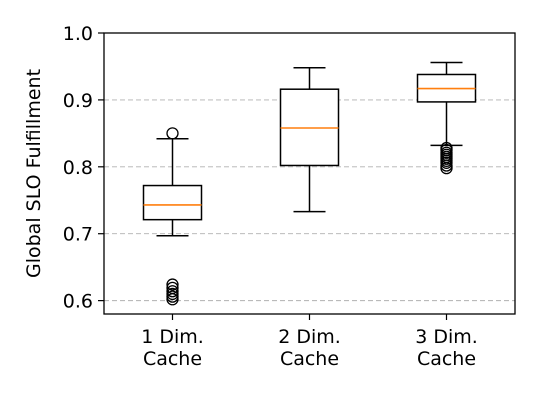  What do you see at coordinates (78, 302) in the screenshot?
I see `y-tick-label: 0.6` at bounding box center [78, 302].